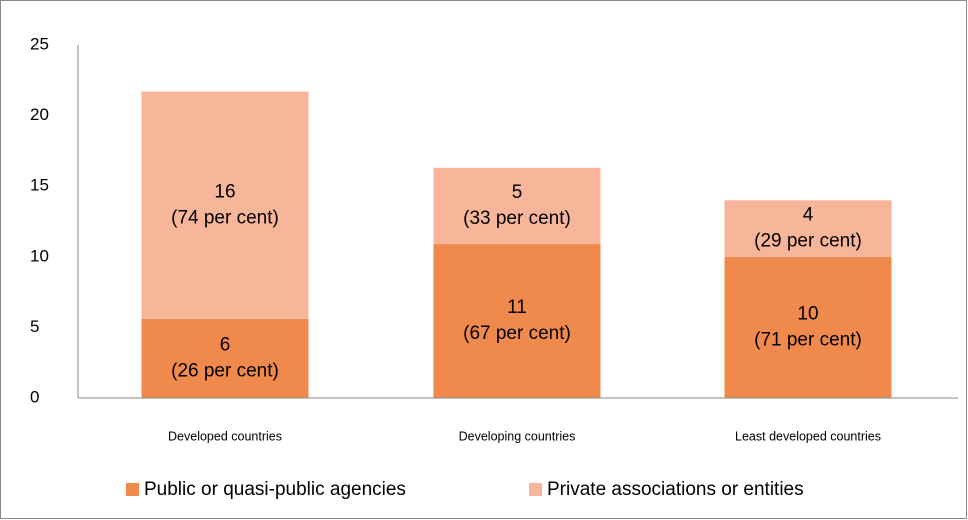 Image resolution: width=968 pixels, height=520 pixels. Describe the element at coordinates (34, 326) in the screenshot. I see `y-tick-label: 5` at that location.